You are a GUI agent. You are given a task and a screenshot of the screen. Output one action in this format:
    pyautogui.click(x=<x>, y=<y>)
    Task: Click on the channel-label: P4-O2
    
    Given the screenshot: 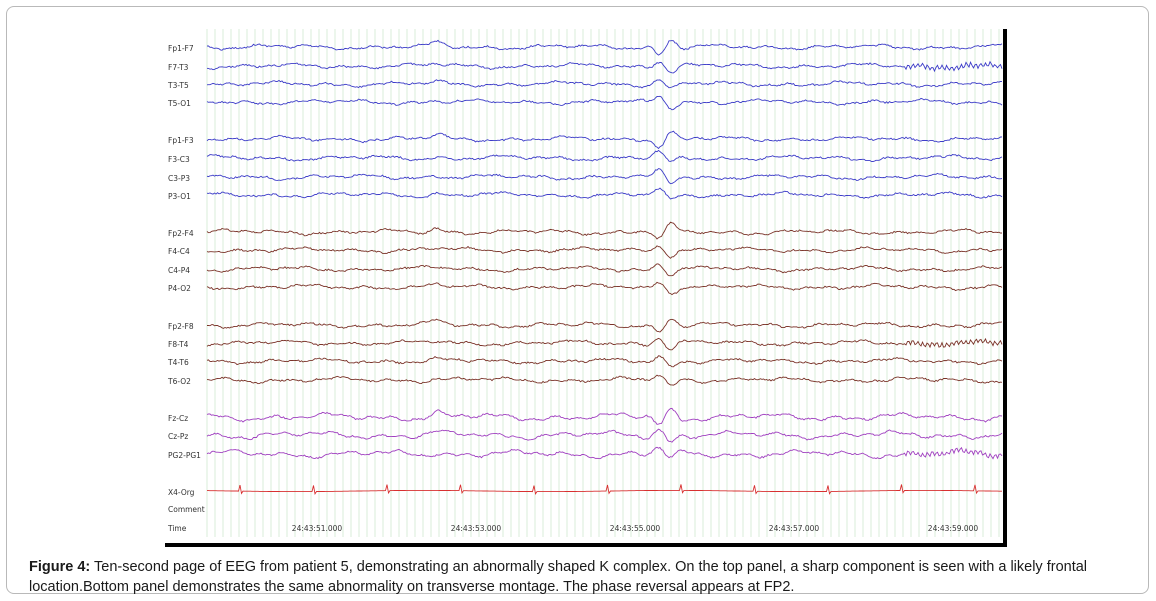 What is the action you would take?
    pyautogui.click(x=179, y=288)
    